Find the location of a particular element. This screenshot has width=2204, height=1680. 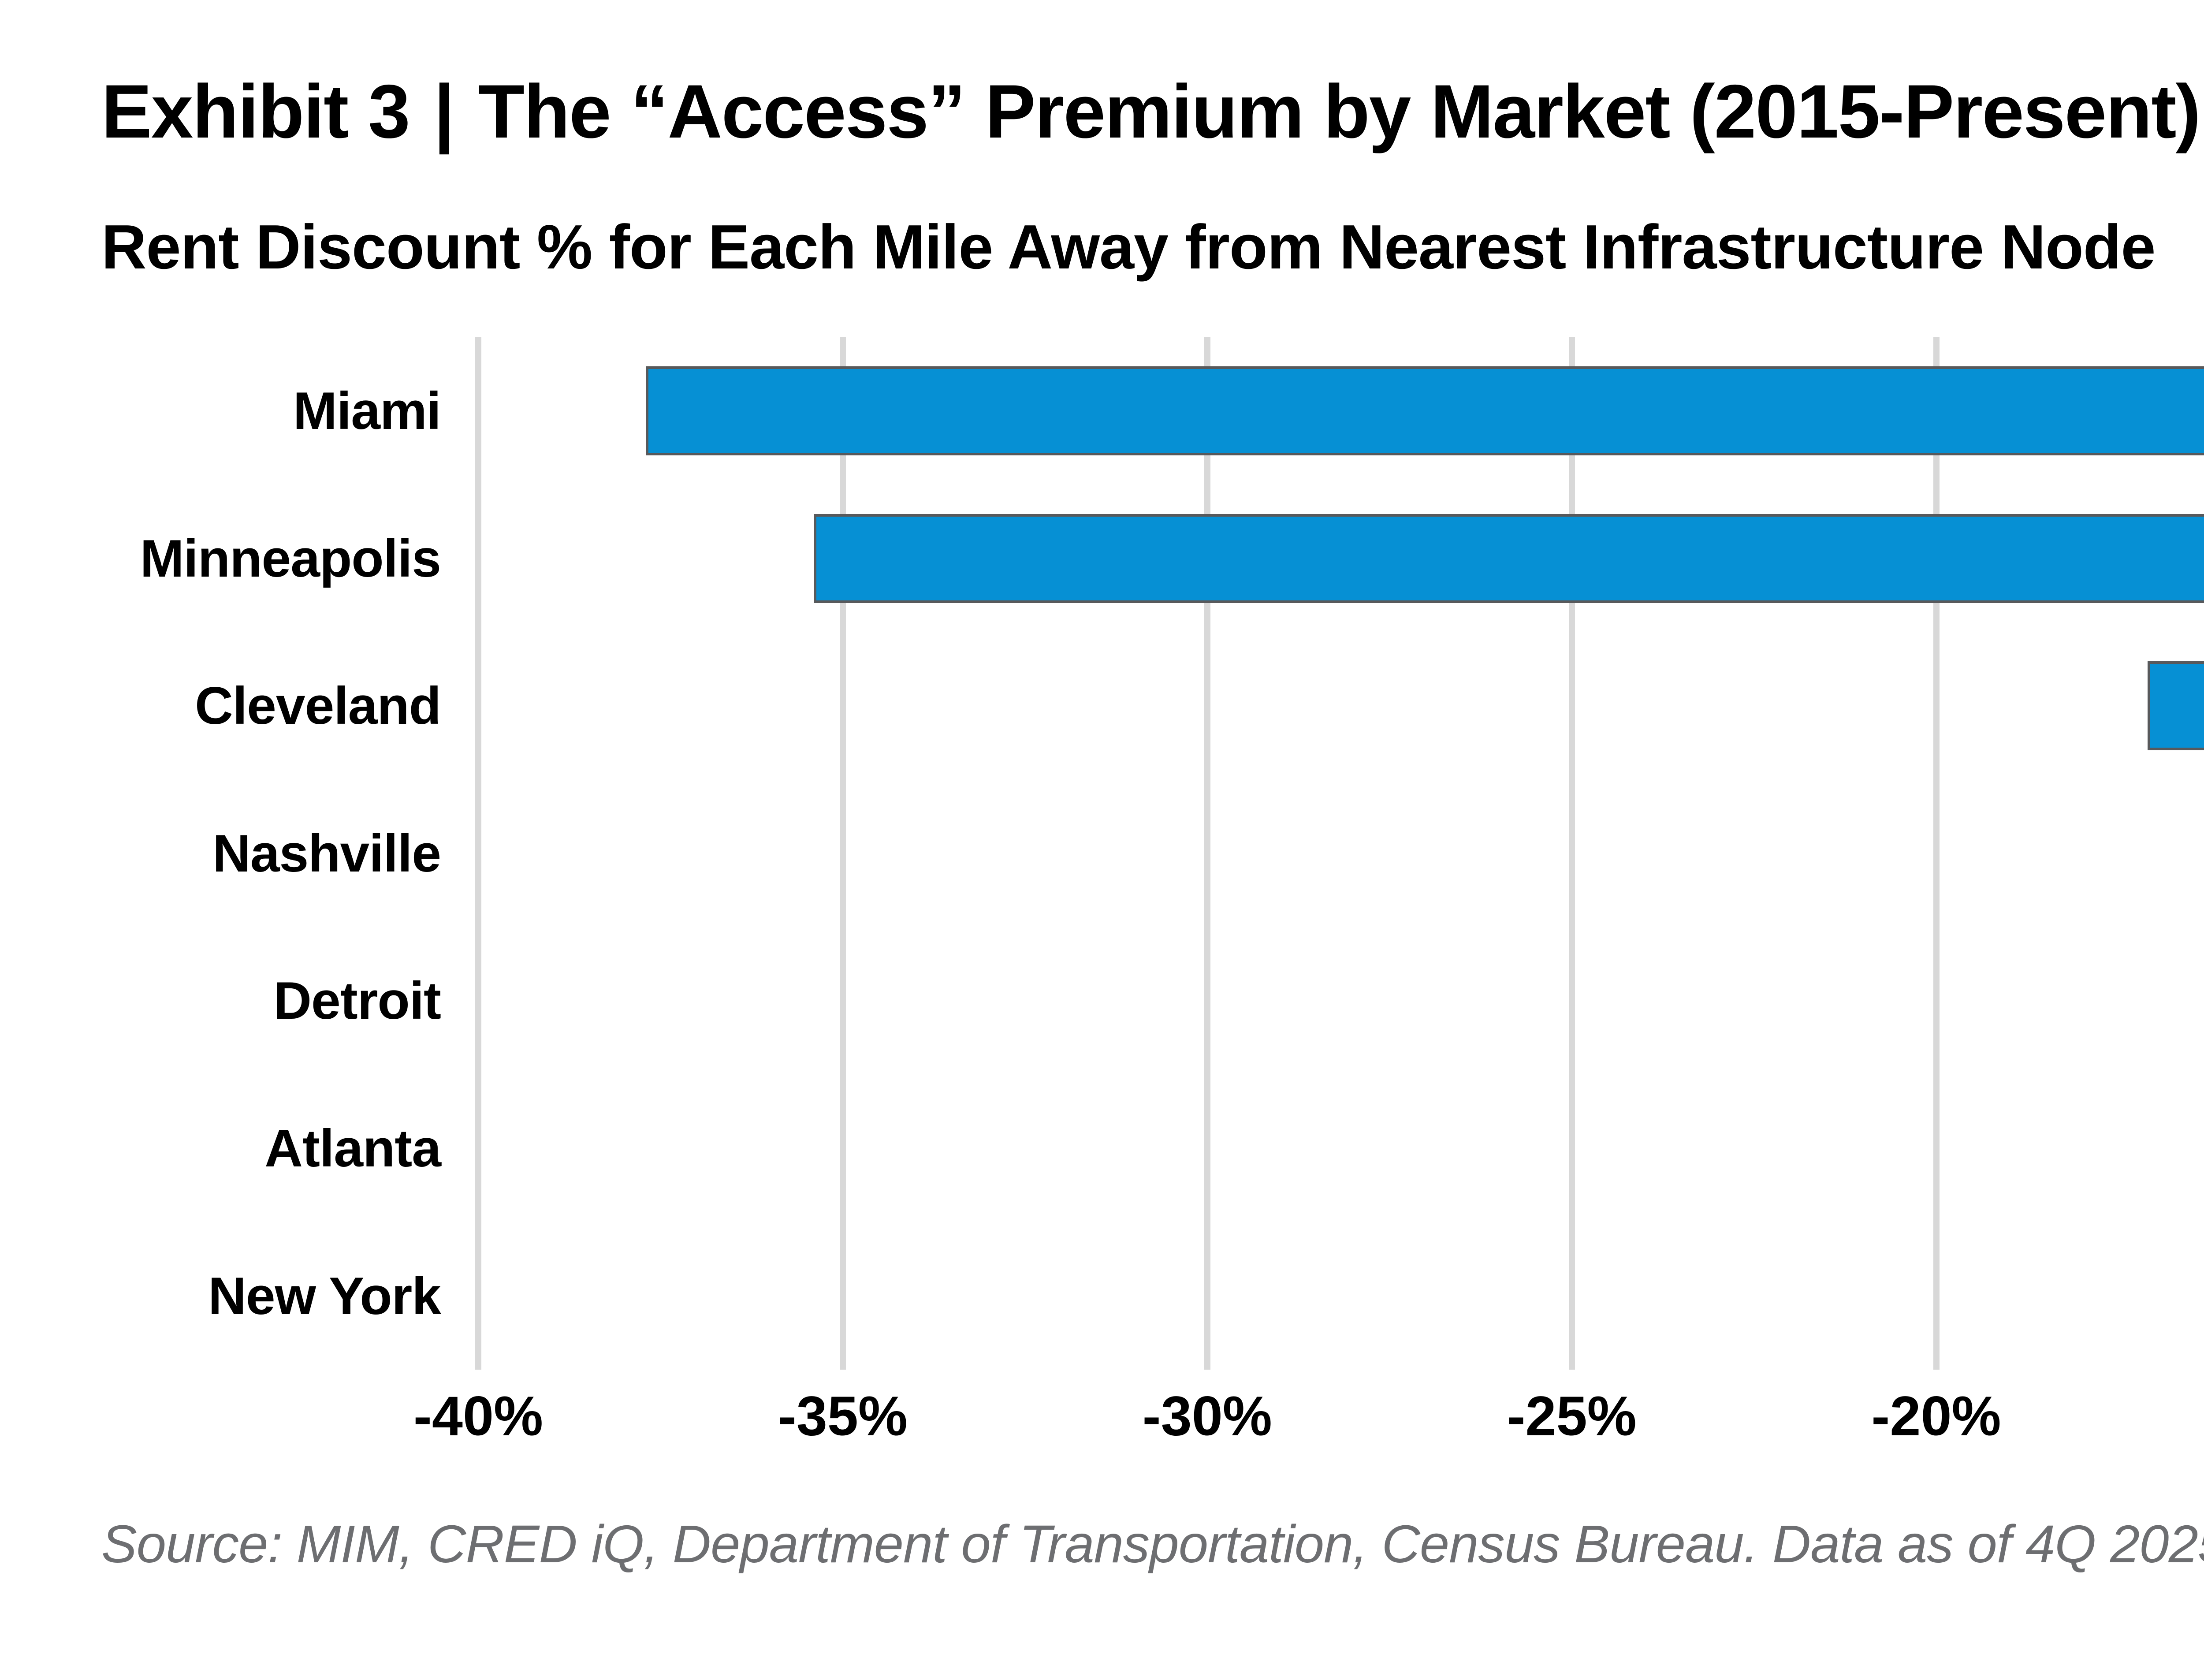

category-label: New York is located at coordinates (325, 1296).